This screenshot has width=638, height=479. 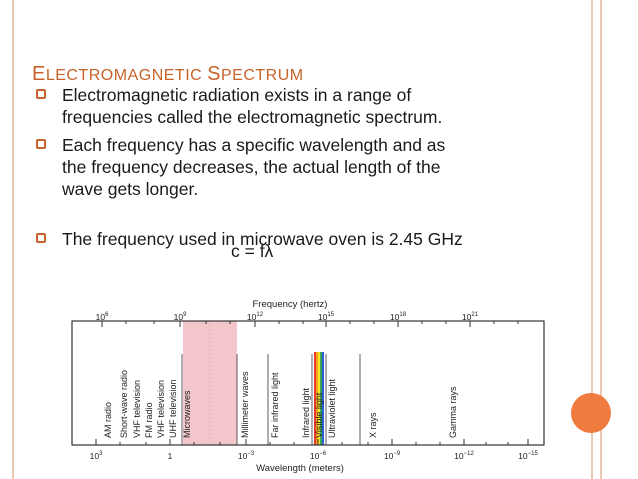 What do you see at coordinates (306, 412) in the screenshot?
I see `band-infrared-light: Infrared light` at bounding box center [306, 412].